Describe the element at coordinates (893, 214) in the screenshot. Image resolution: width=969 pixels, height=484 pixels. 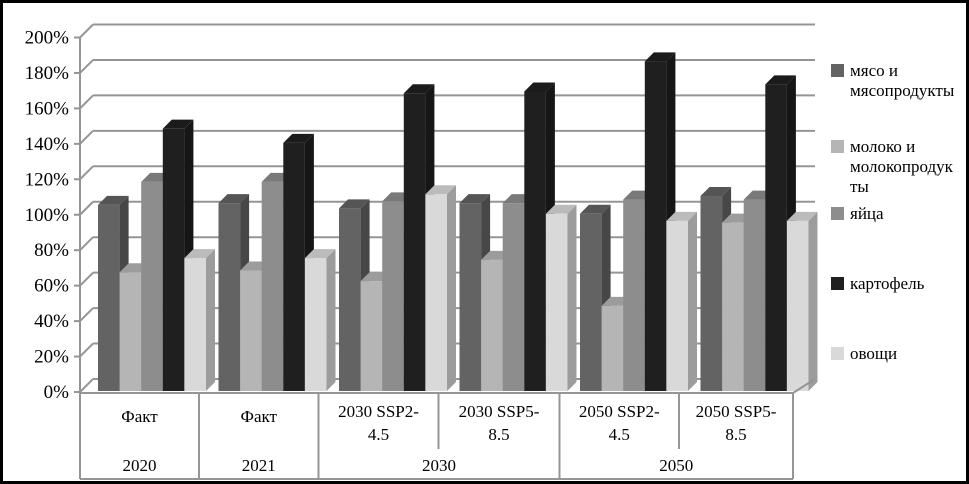
I see `legend-item-eggs: яйца` at that location.